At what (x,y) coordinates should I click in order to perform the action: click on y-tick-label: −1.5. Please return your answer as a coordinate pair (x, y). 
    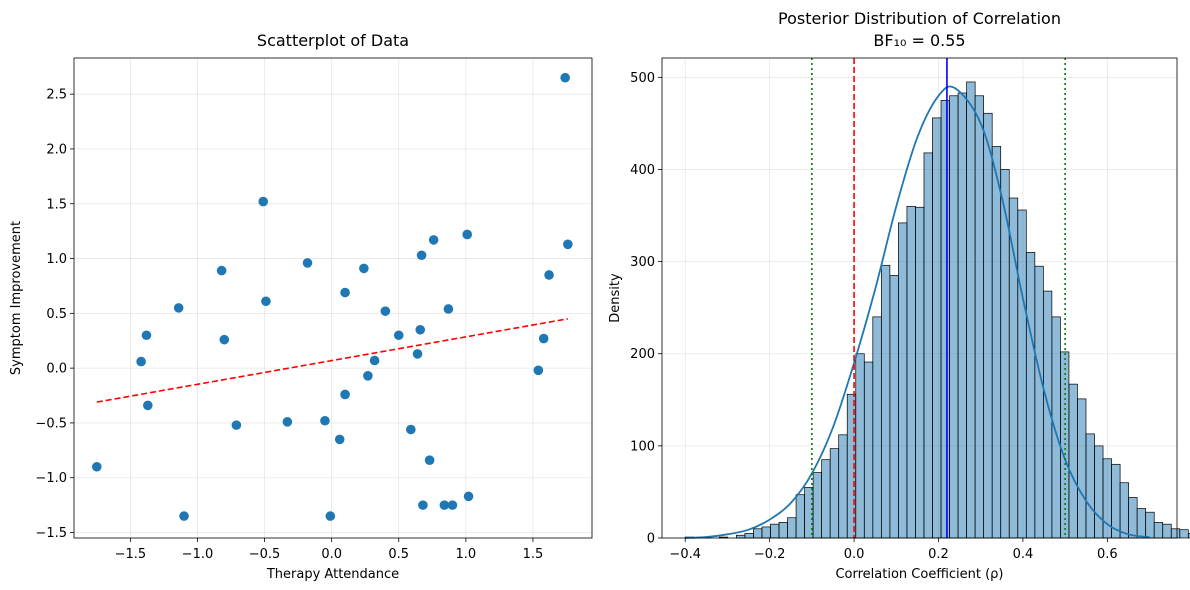
    Looking at the image, I should click on (51, 533).